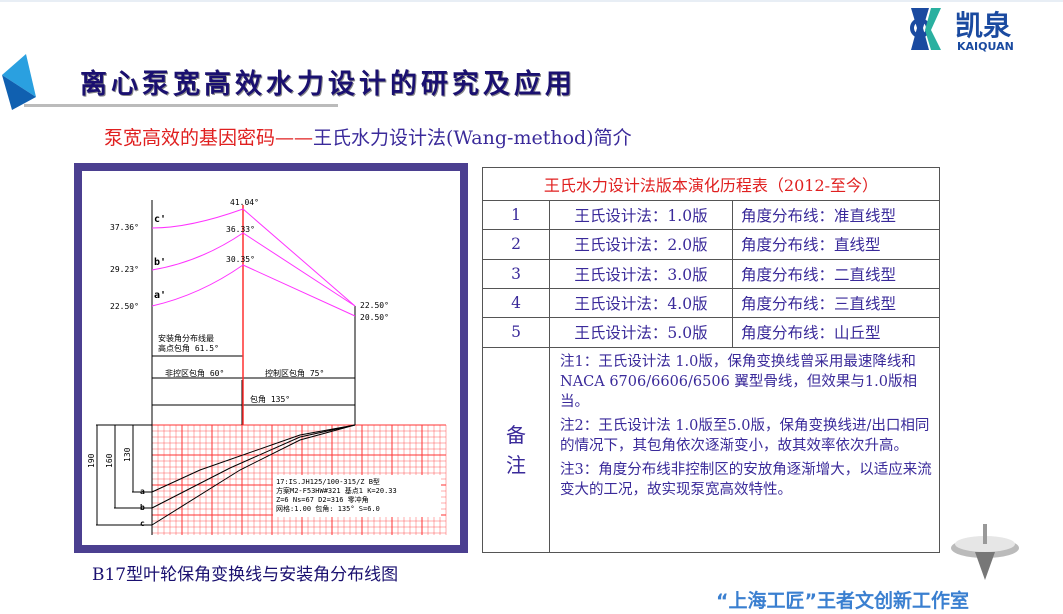 The height and width of the screenshot is (614, 1063). I want to click on row-no: 4, so click(516, 303).